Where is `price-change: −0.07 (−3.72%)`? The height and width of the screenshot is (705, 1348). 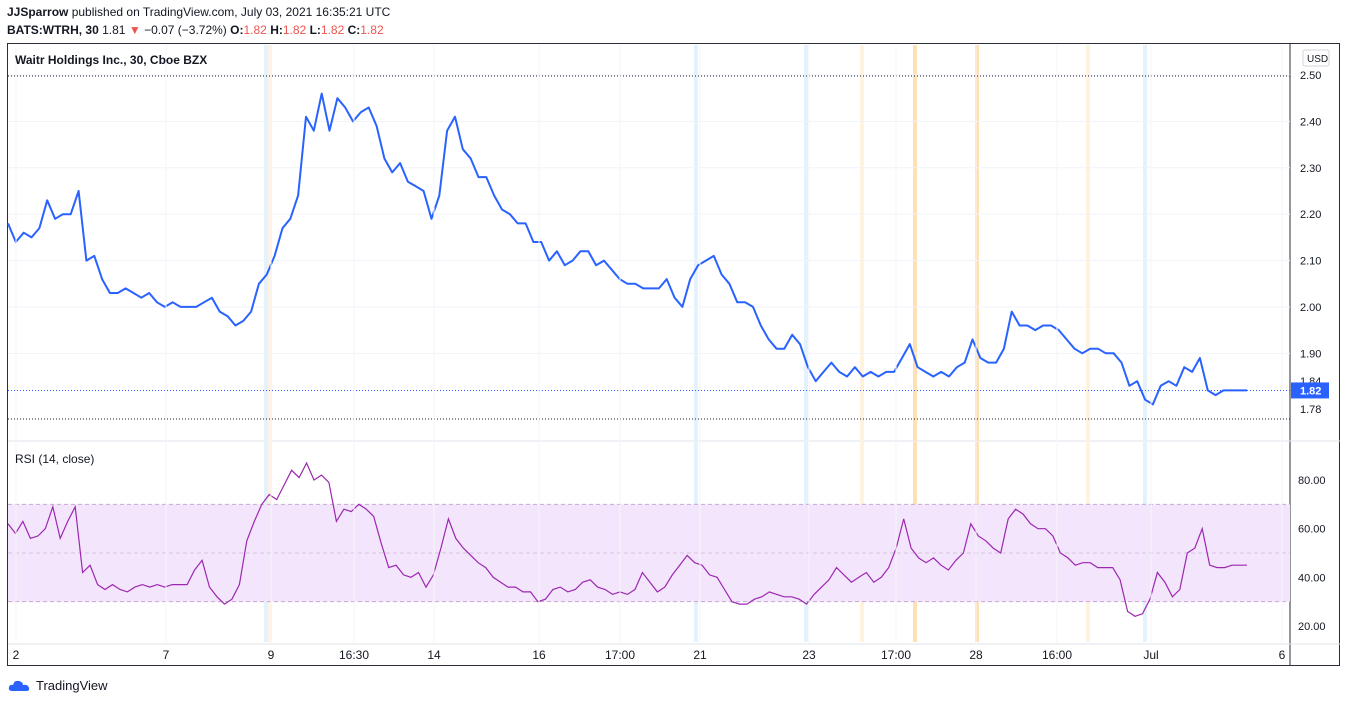
price-change: −0.07 (−3.72%) is located at coordinates (185, 30).